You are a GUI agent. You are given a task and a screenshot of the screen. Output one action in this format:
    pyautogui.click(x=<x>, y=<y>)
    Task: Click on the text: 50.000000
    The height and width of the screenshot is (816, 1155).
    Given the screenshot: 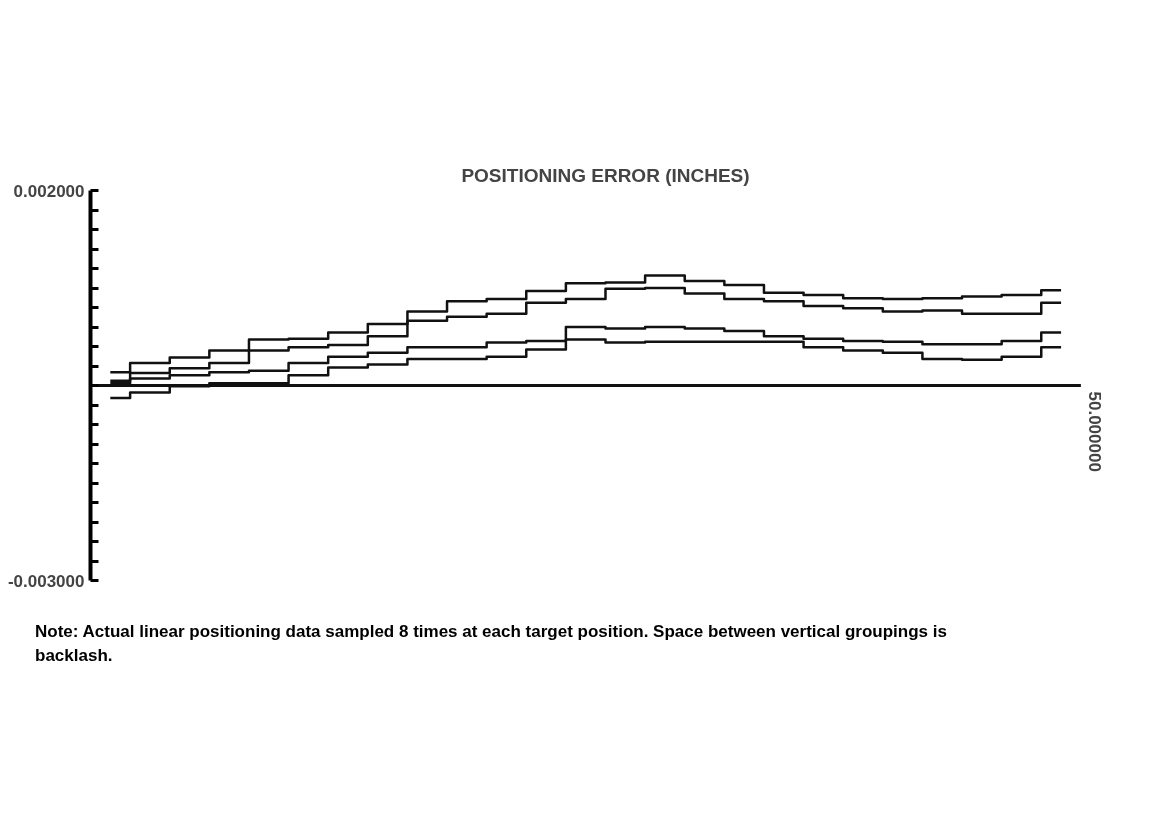 What is the action you would take?
    pyautogui.click(x=1094, y=431)
    